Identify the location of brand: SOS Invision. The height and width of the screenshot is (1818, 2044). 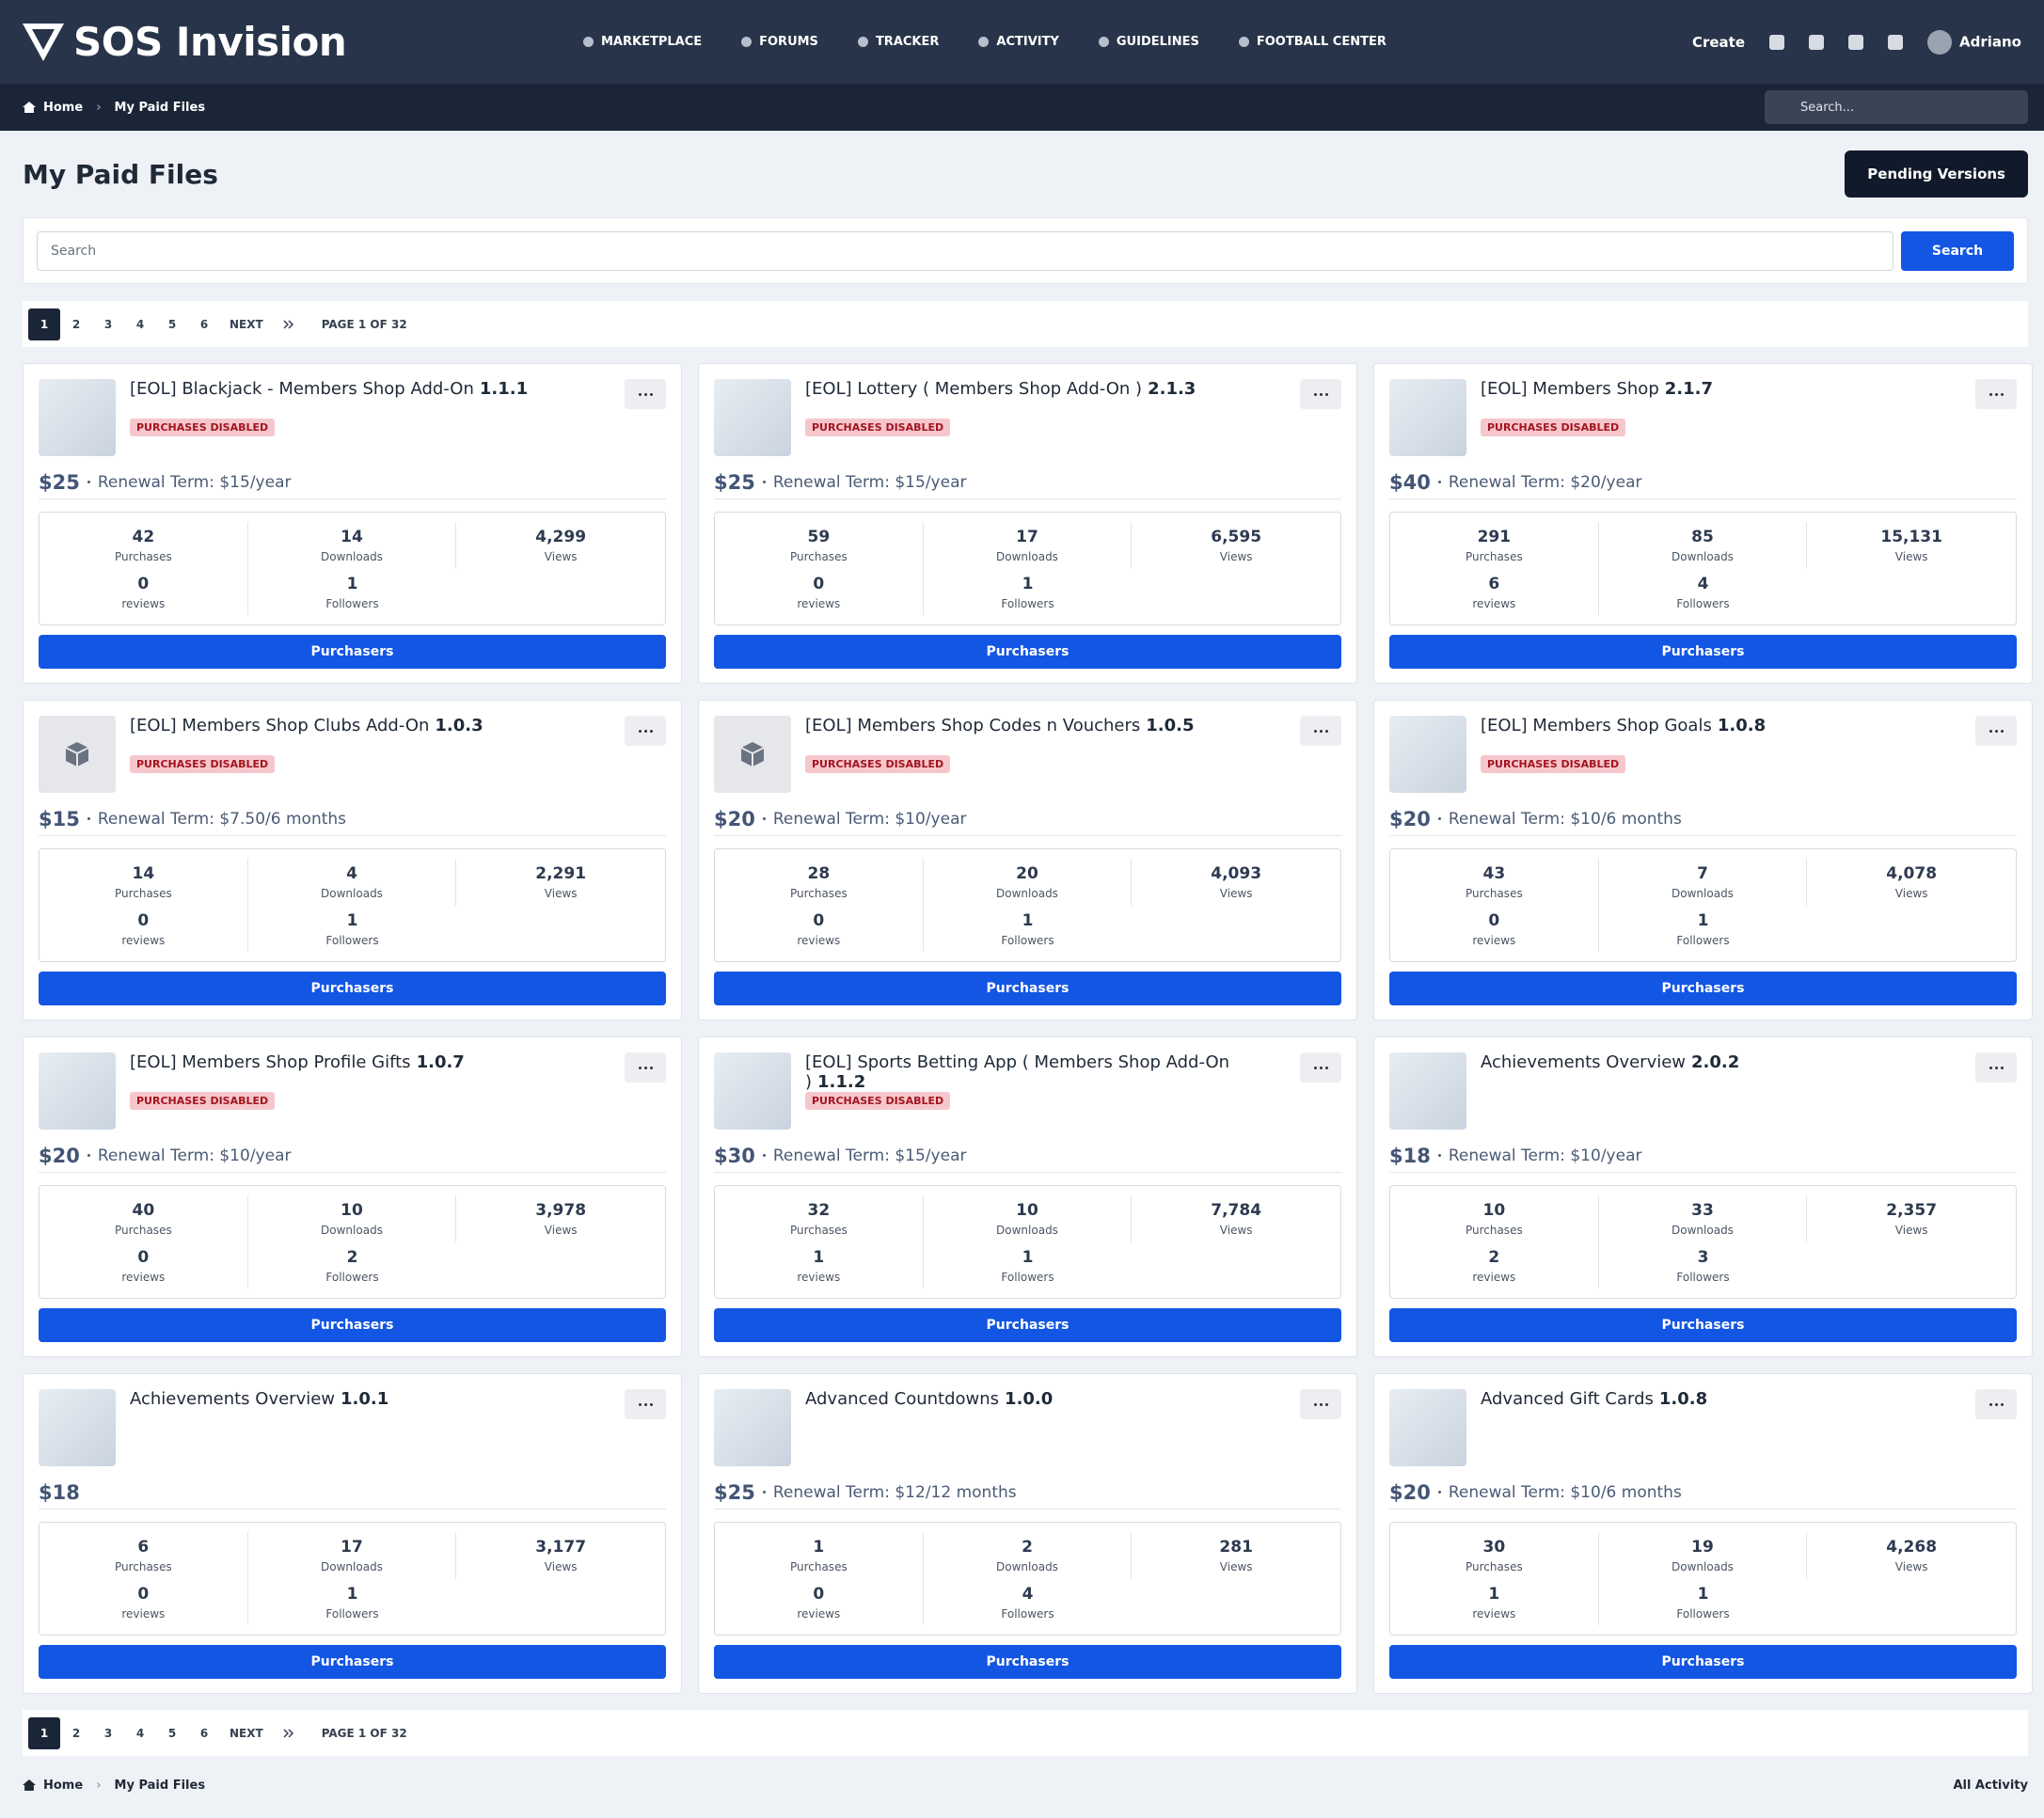
(185, 42).